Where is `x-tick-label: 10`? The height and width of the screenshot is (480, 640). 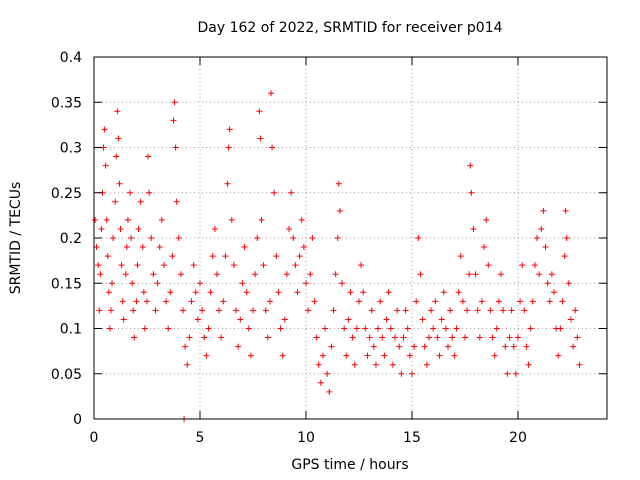
x-tick-label: 10 is located at coordinates (306, 438).